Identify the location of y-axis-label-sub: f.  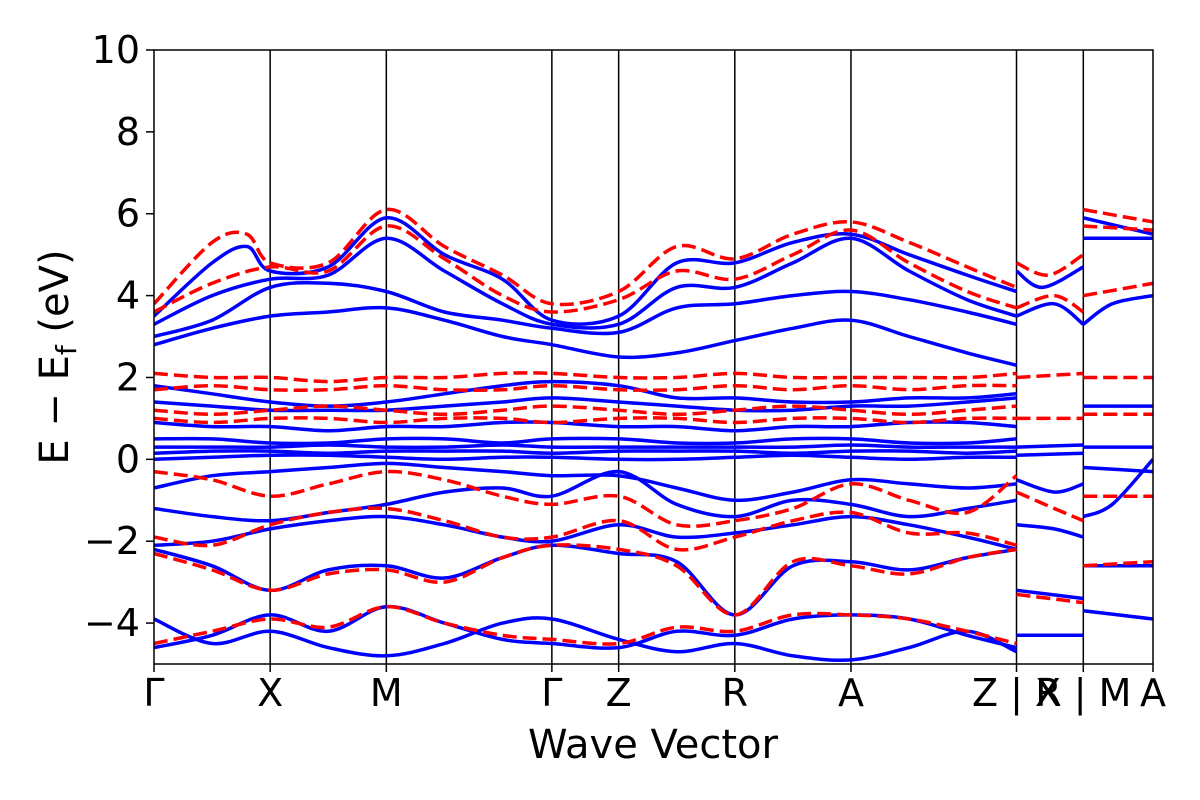
(66, 349).